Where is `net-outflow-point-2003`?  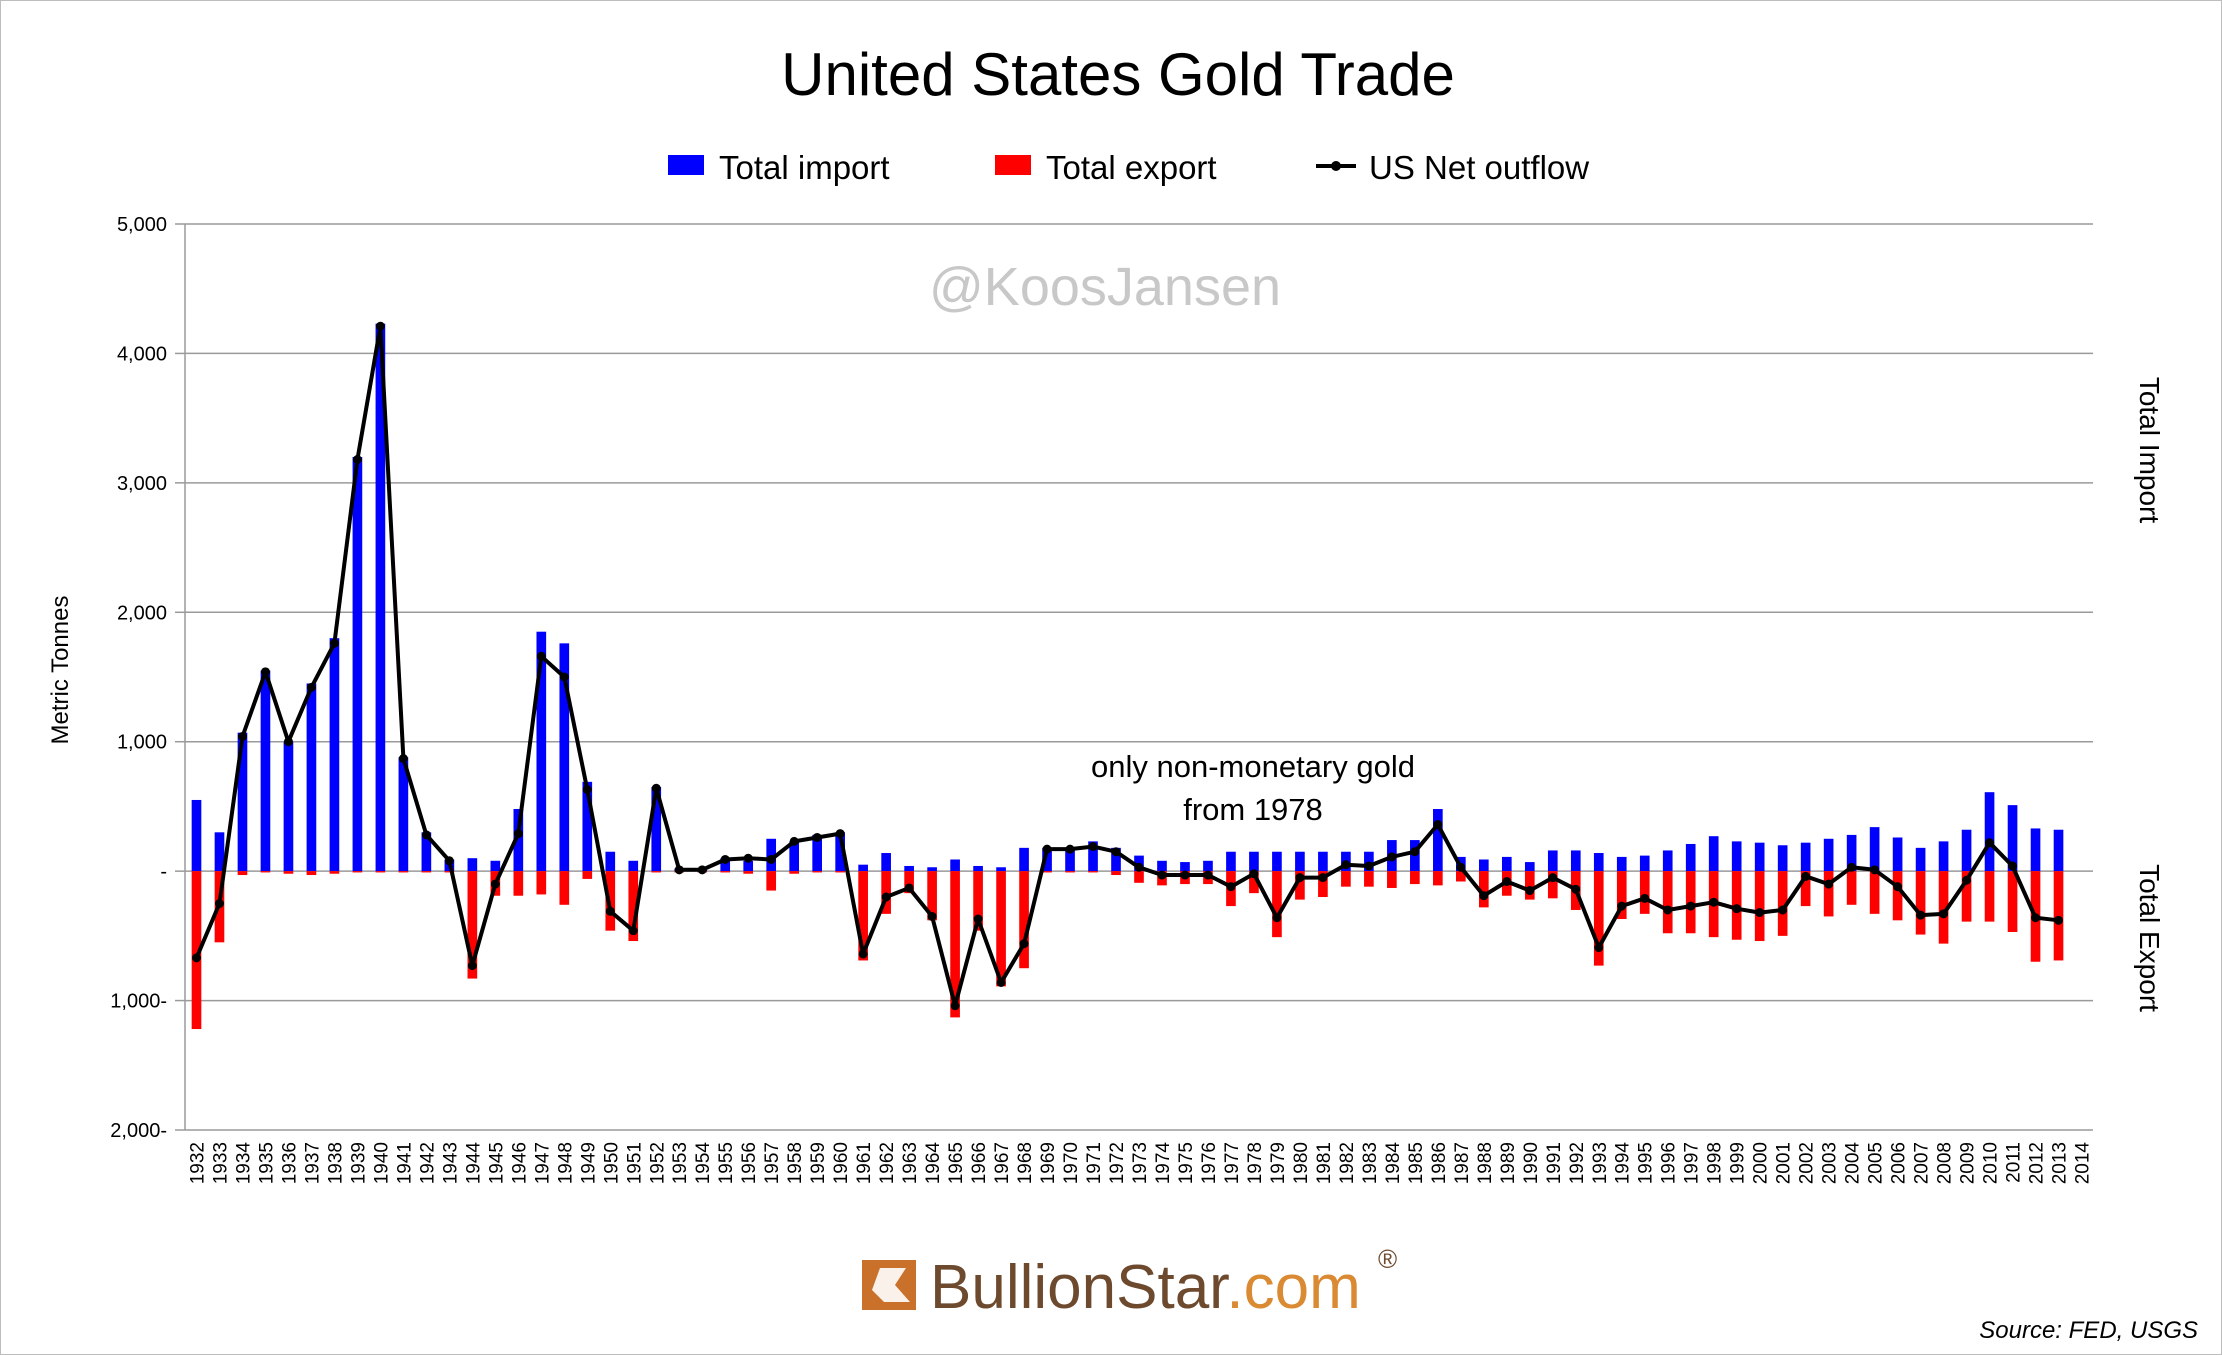 net-outflow-point-2003 is located at coordinates (1829, 884).